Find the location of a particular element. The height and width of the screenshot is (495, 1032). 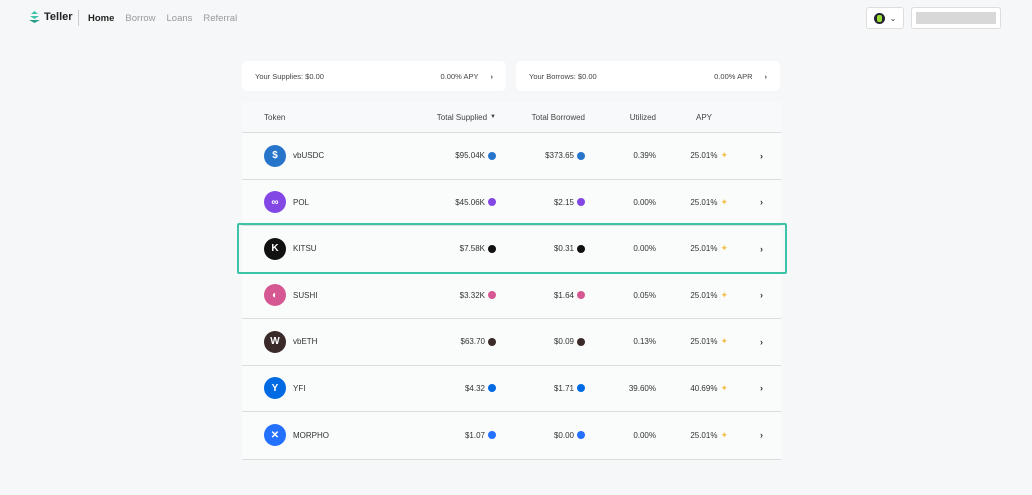

table-row: $ vbUSDC $95.04K $373.65 0.39% 25.01% ✦ › is located at coordinates (511, 156).